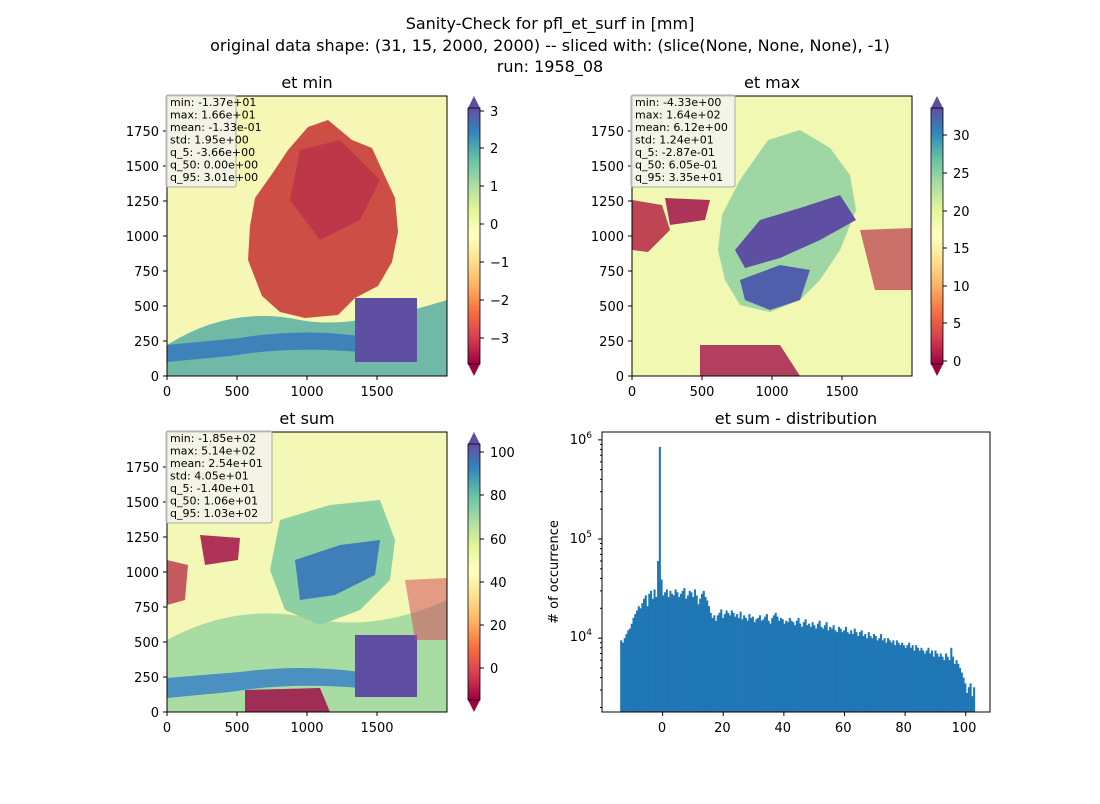 Image resolution: width=1100 pixels, height=804 pixels. Describe the element at coordinates (795, 231) in the screenshot. I see `heatmap-high-band` at that location.